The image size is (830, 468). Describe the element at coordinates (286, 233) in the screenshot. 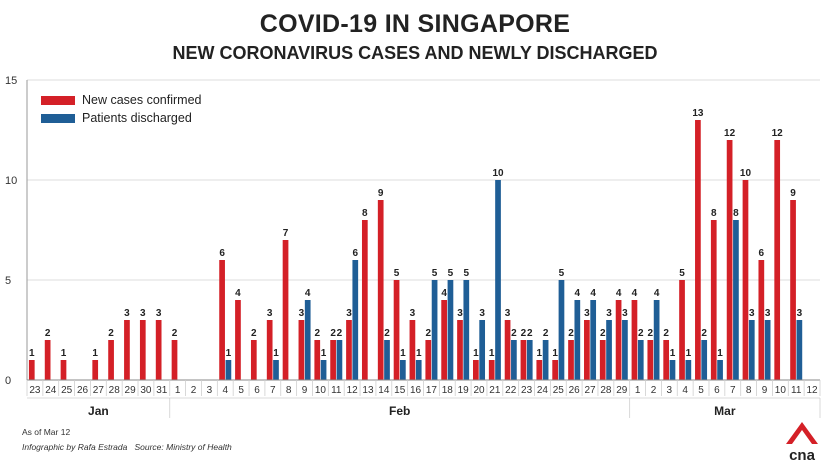

I see `value-label-new-cases: 7` at that location.